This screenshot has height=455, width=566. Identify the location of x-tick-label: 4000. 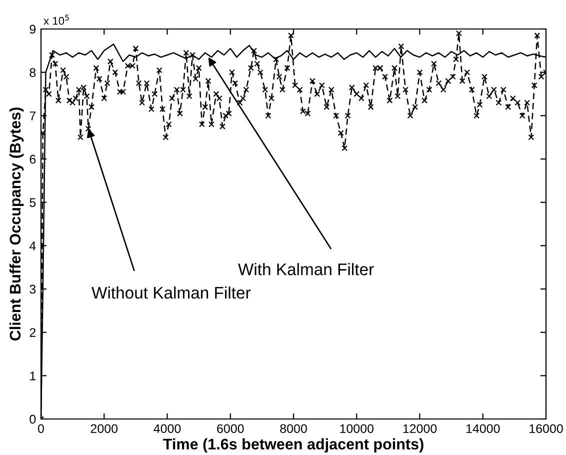
(167, 429).